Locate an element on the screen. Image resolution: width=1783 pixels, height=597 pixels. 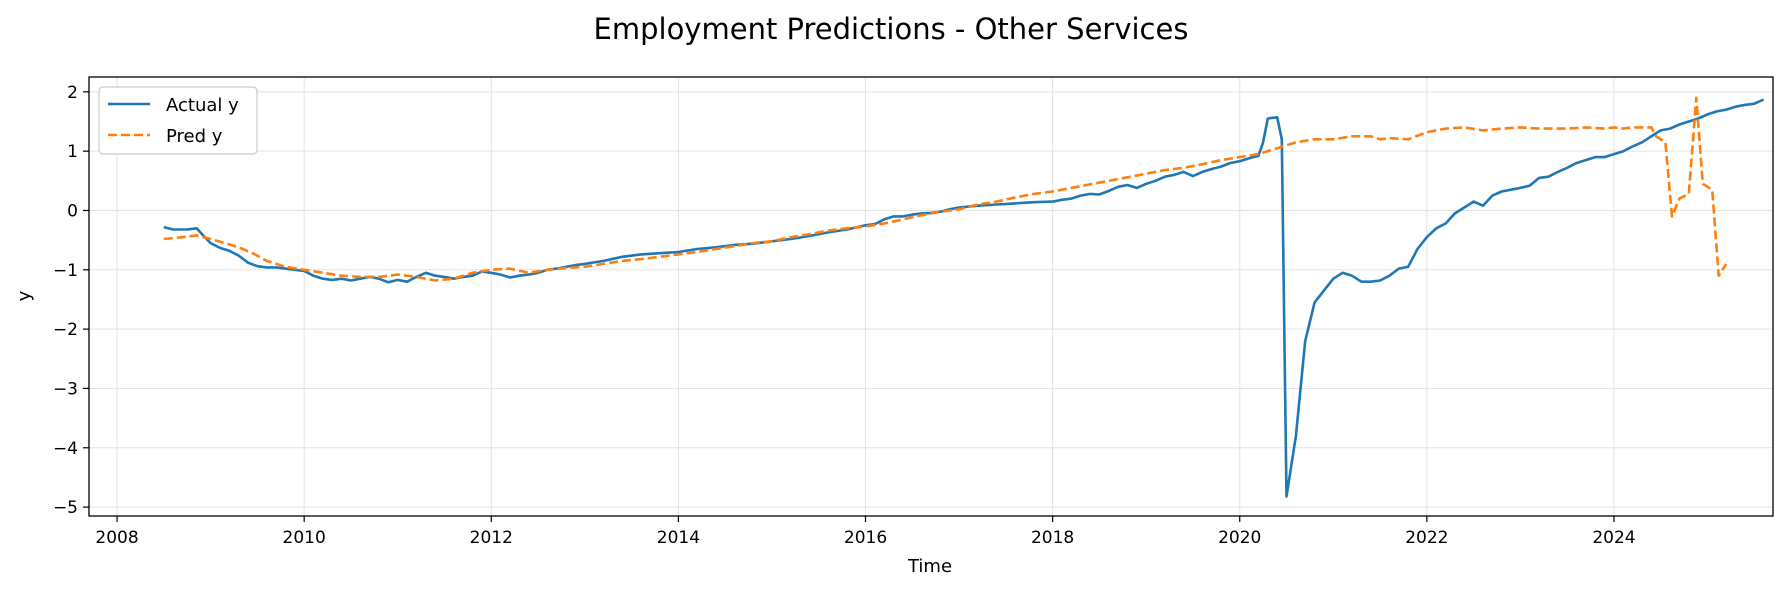
x-tick-label: 2022 is located at coordinates (1426, 538).